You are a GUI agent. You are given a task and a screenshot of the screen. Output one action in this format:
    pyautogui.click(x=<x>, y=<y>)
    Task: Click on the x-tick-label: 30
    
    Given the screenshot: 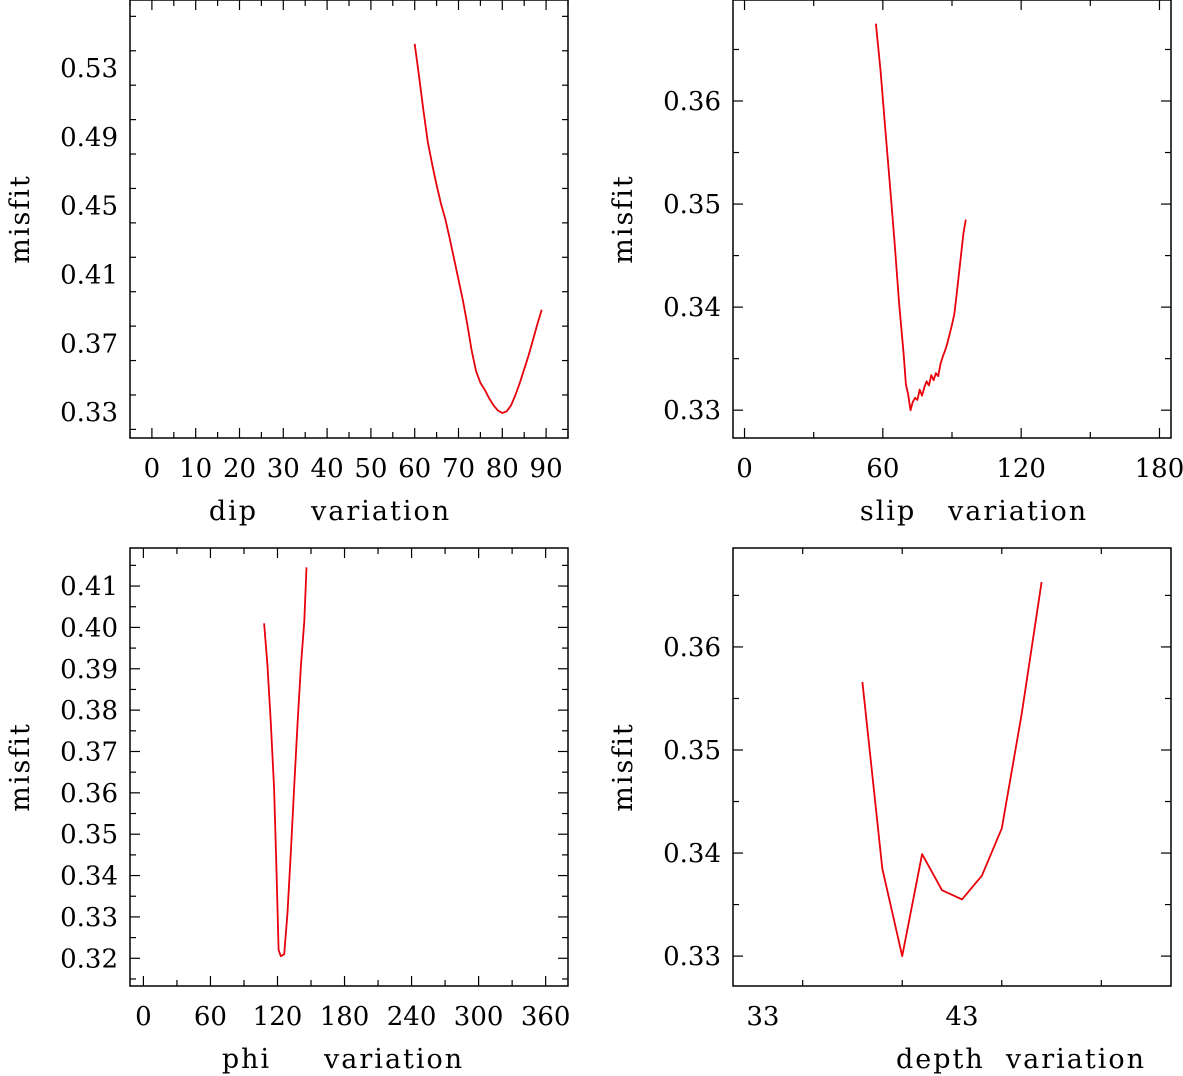 What is the action you would take?
    pyautogui.click(x=283, y=469)
    